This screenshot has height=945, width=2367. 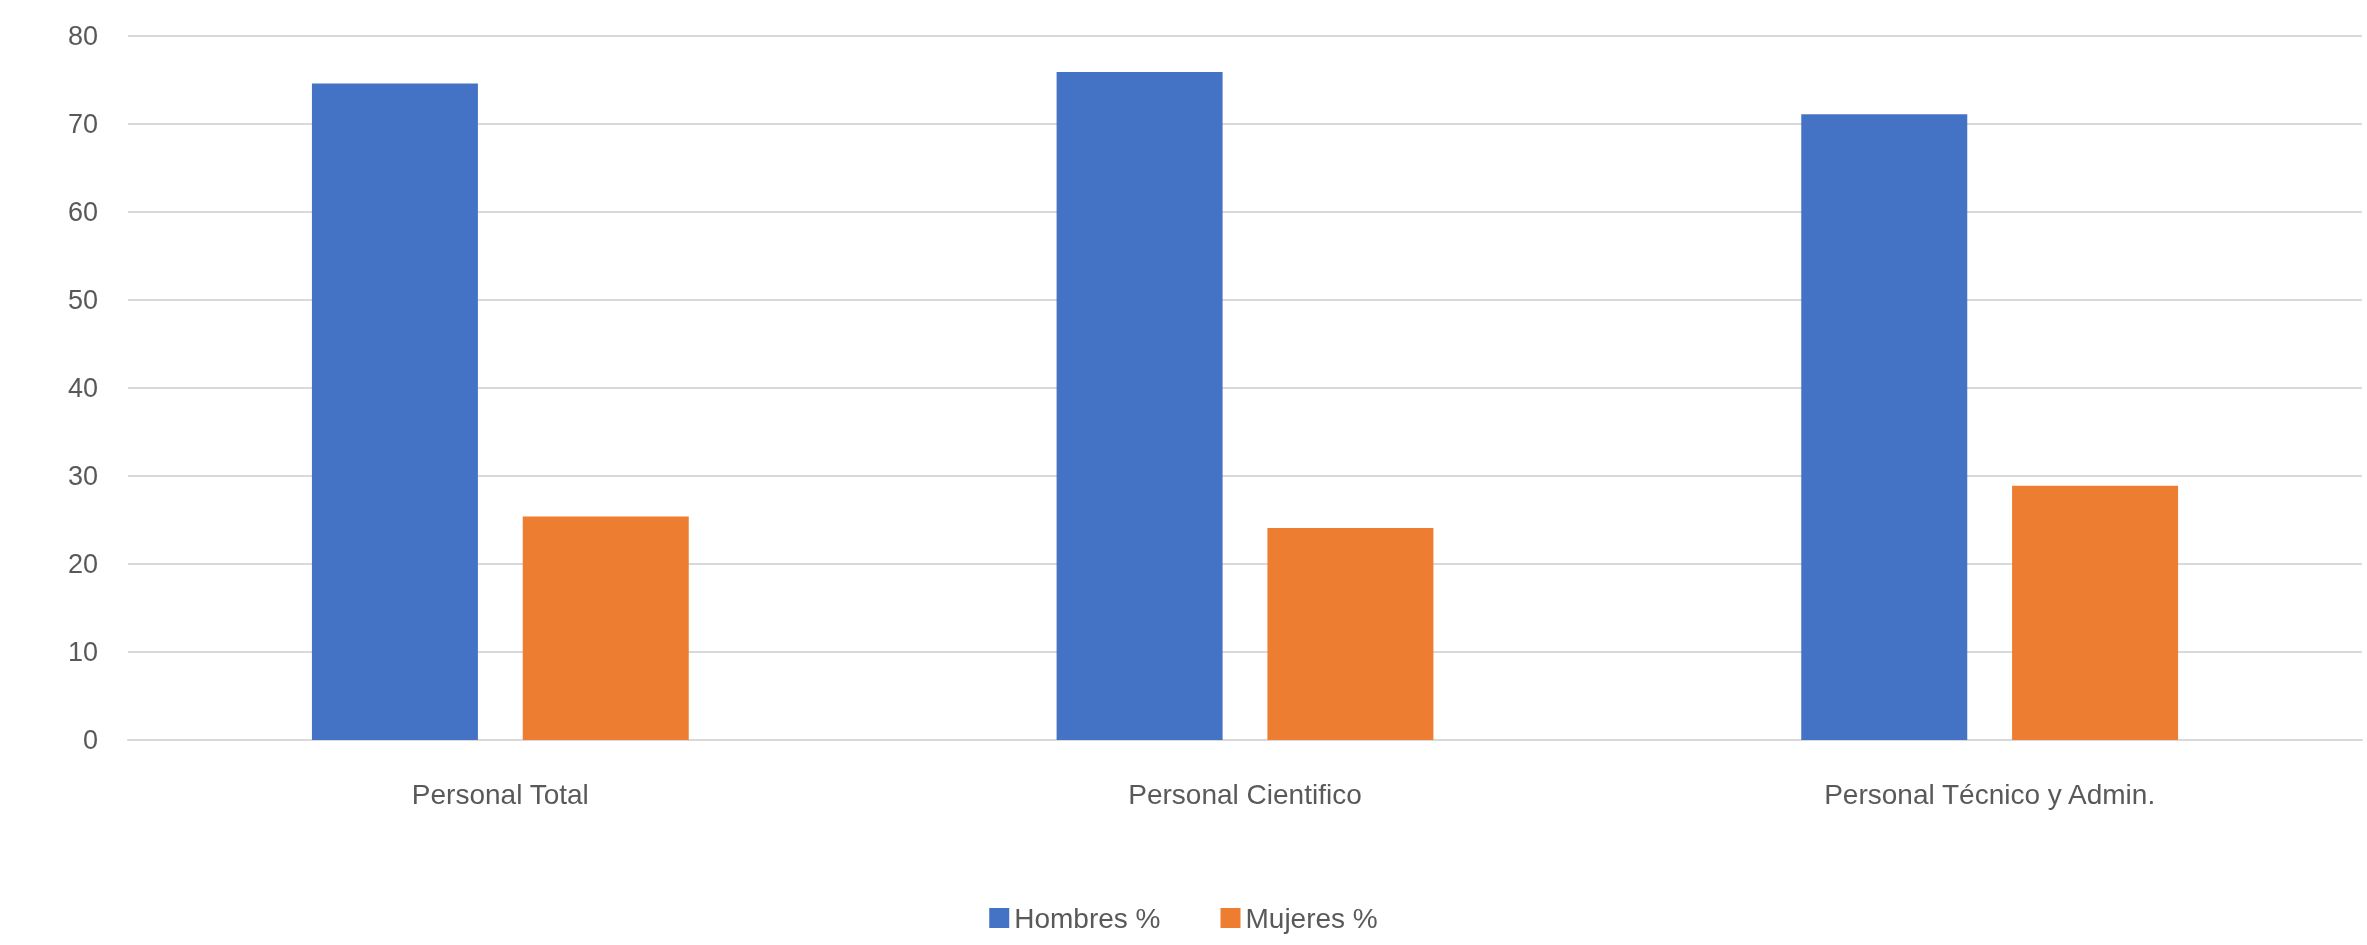 I want to click on y-tick-label: 70, so click(x=82, y=124).